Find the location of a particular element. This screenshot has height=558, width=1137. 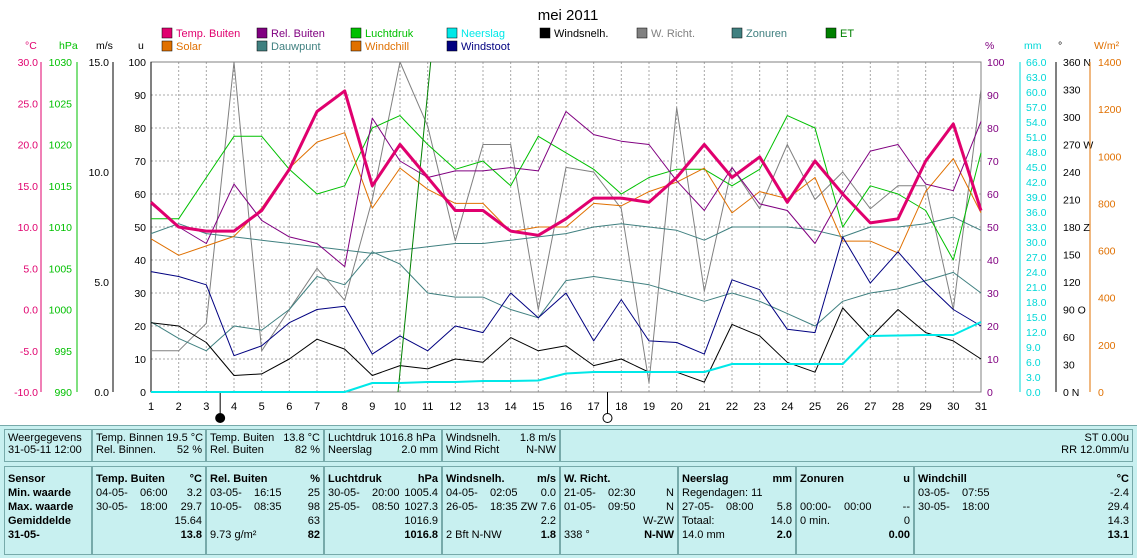

x-tick-label: 16 is located at coordinates (566, 407).